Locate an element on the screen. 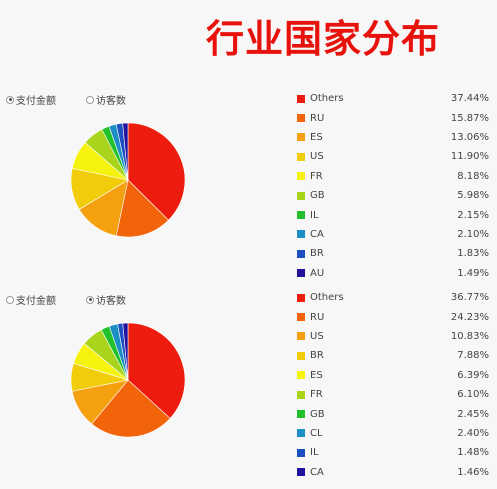  radio-label-amount-2: 支付金额 is located at coordinates (36, 301).